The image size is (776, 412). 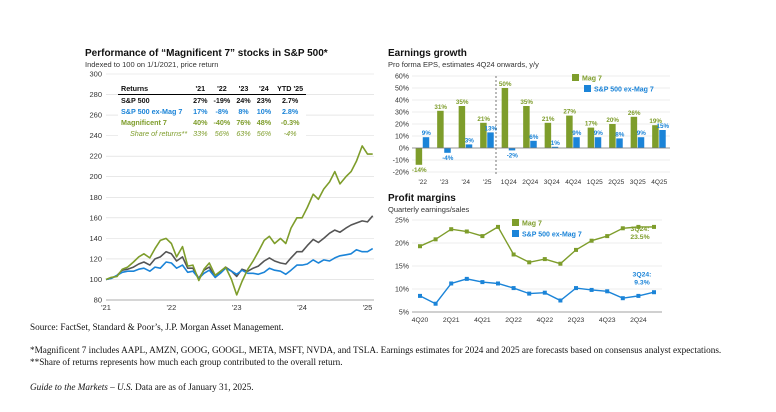 I want to click on y-tick-label: 200, so click(x=95, y=176).